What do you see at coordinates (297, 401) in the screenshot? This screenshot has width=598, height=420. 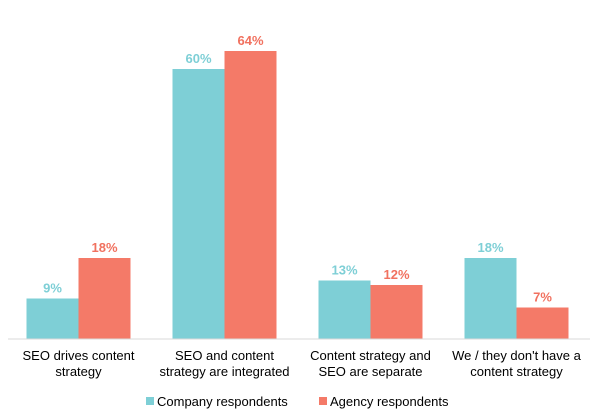 I see `legend: Company respondents Agency respondents` at bounding box center [297, 401].